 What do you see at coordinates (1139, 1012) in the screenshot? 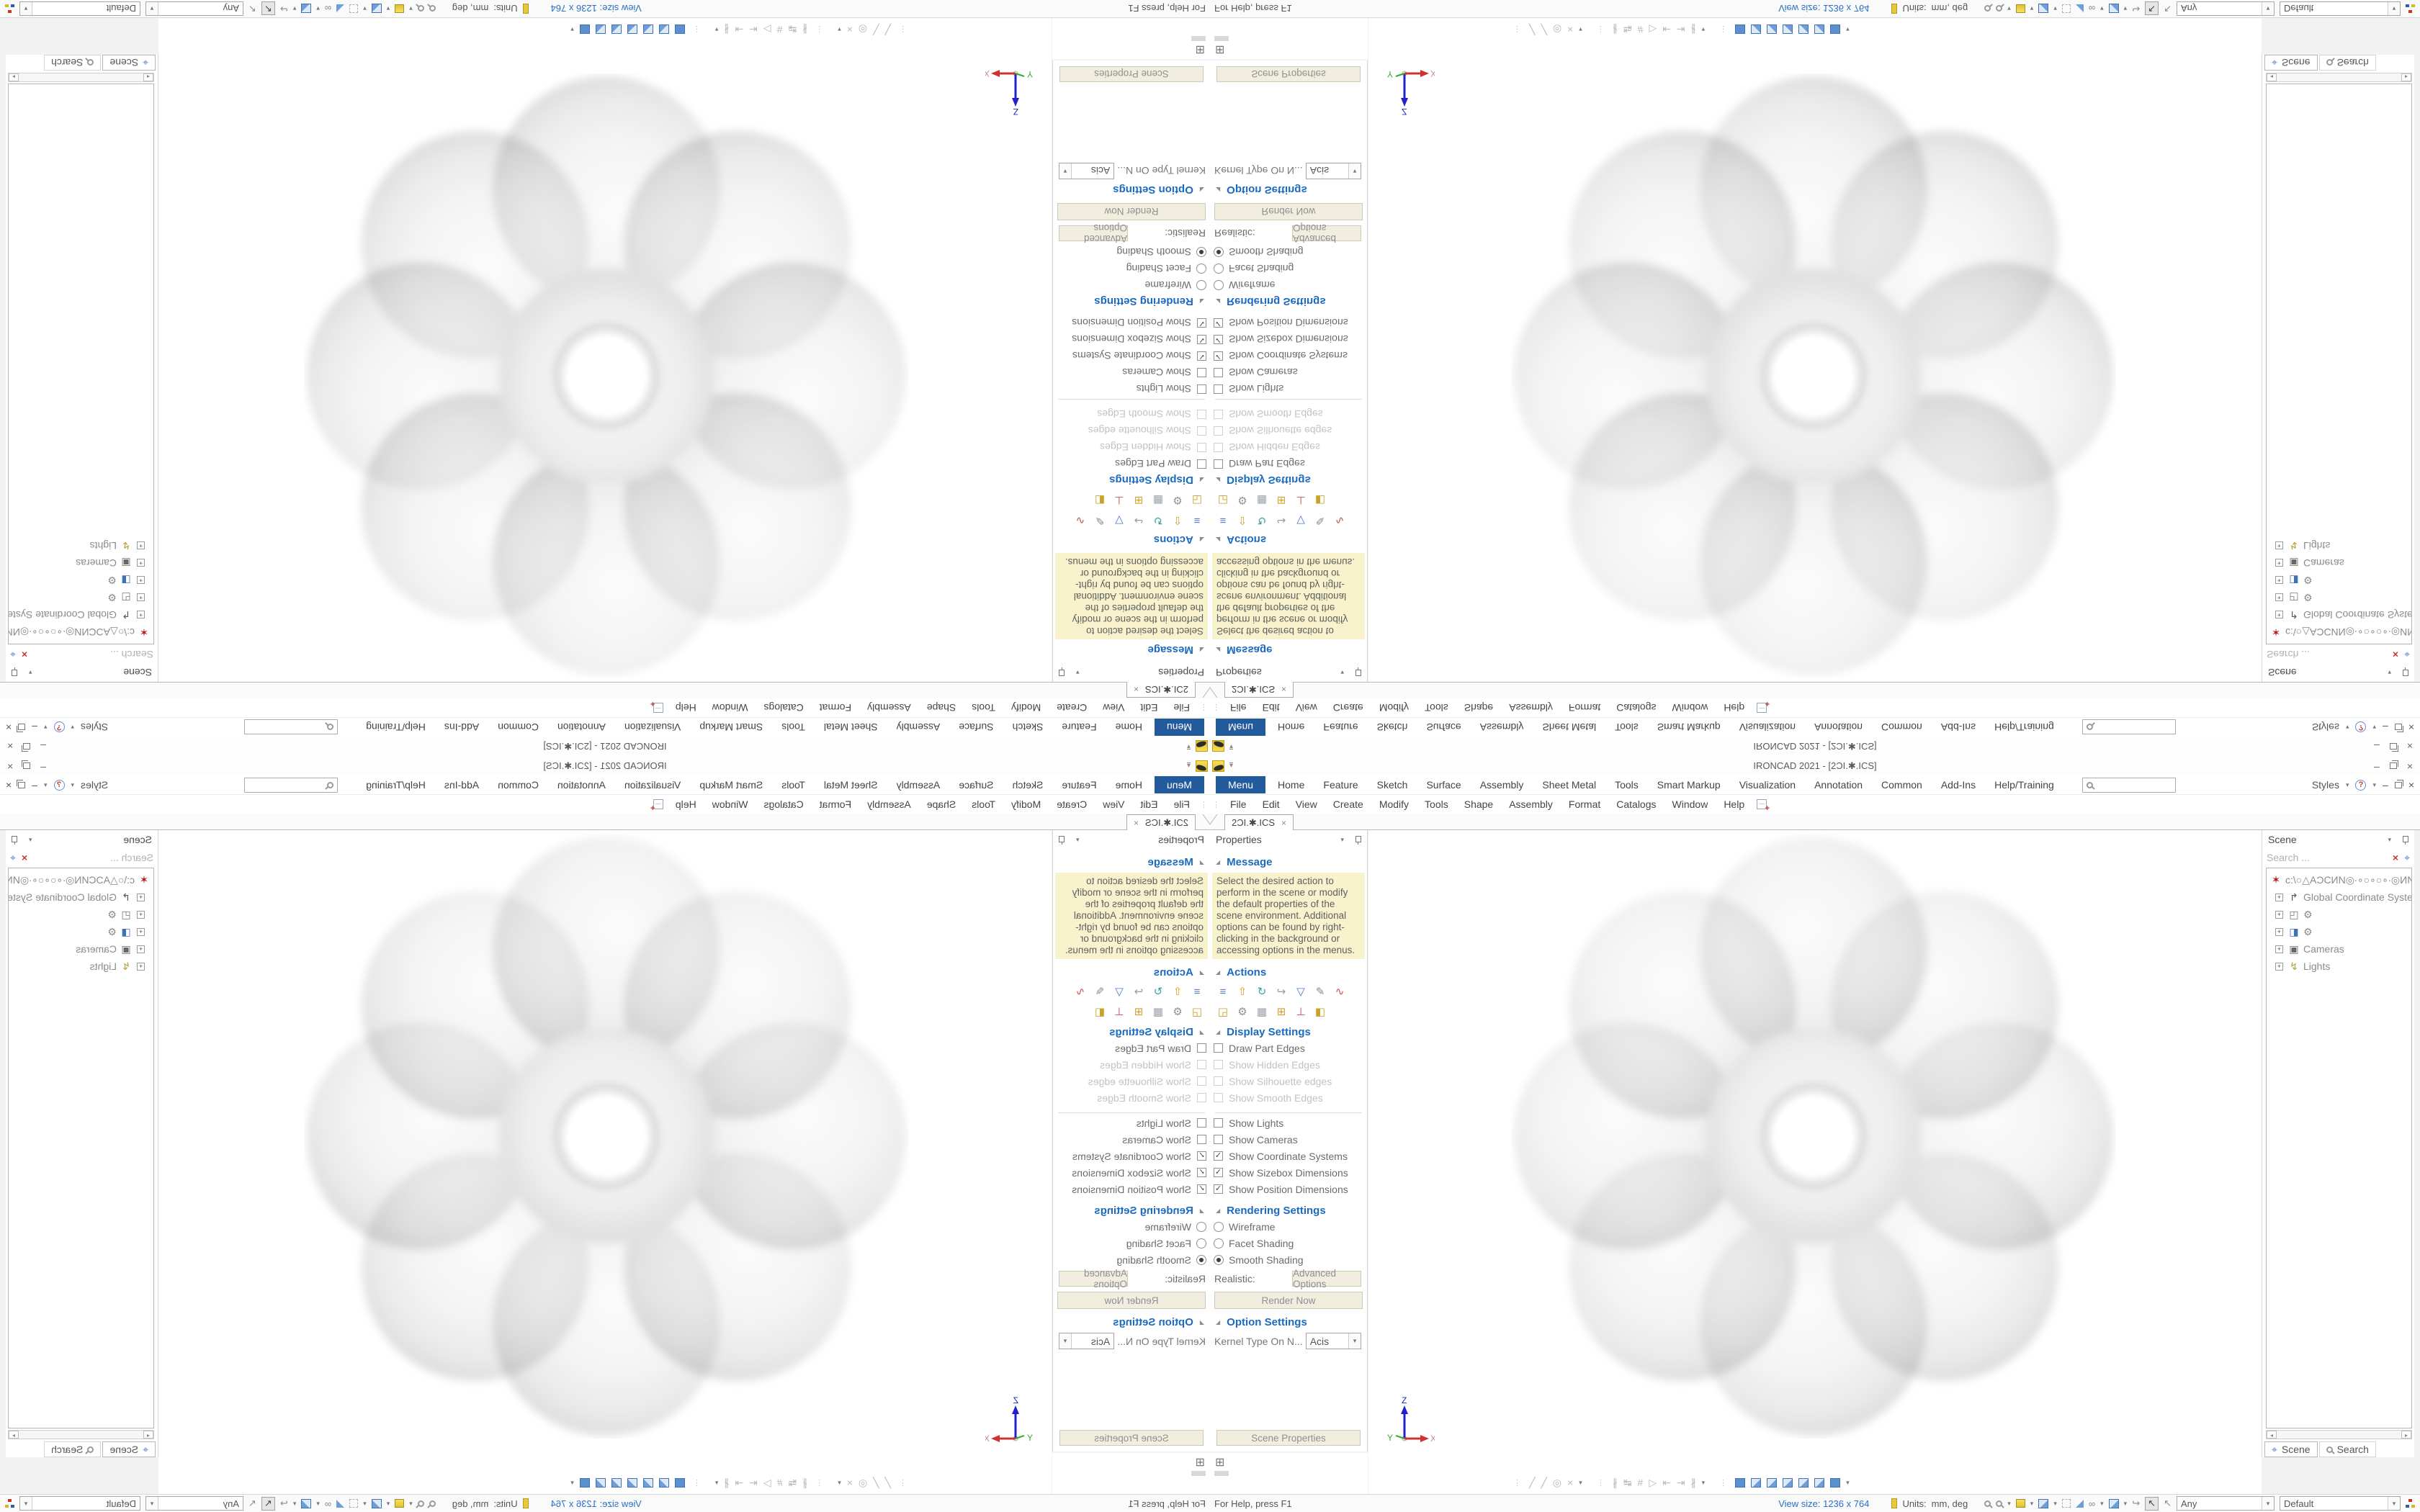
I see `assembly-boxes-icon: ⊞` at bounding box center [1139, 1012].